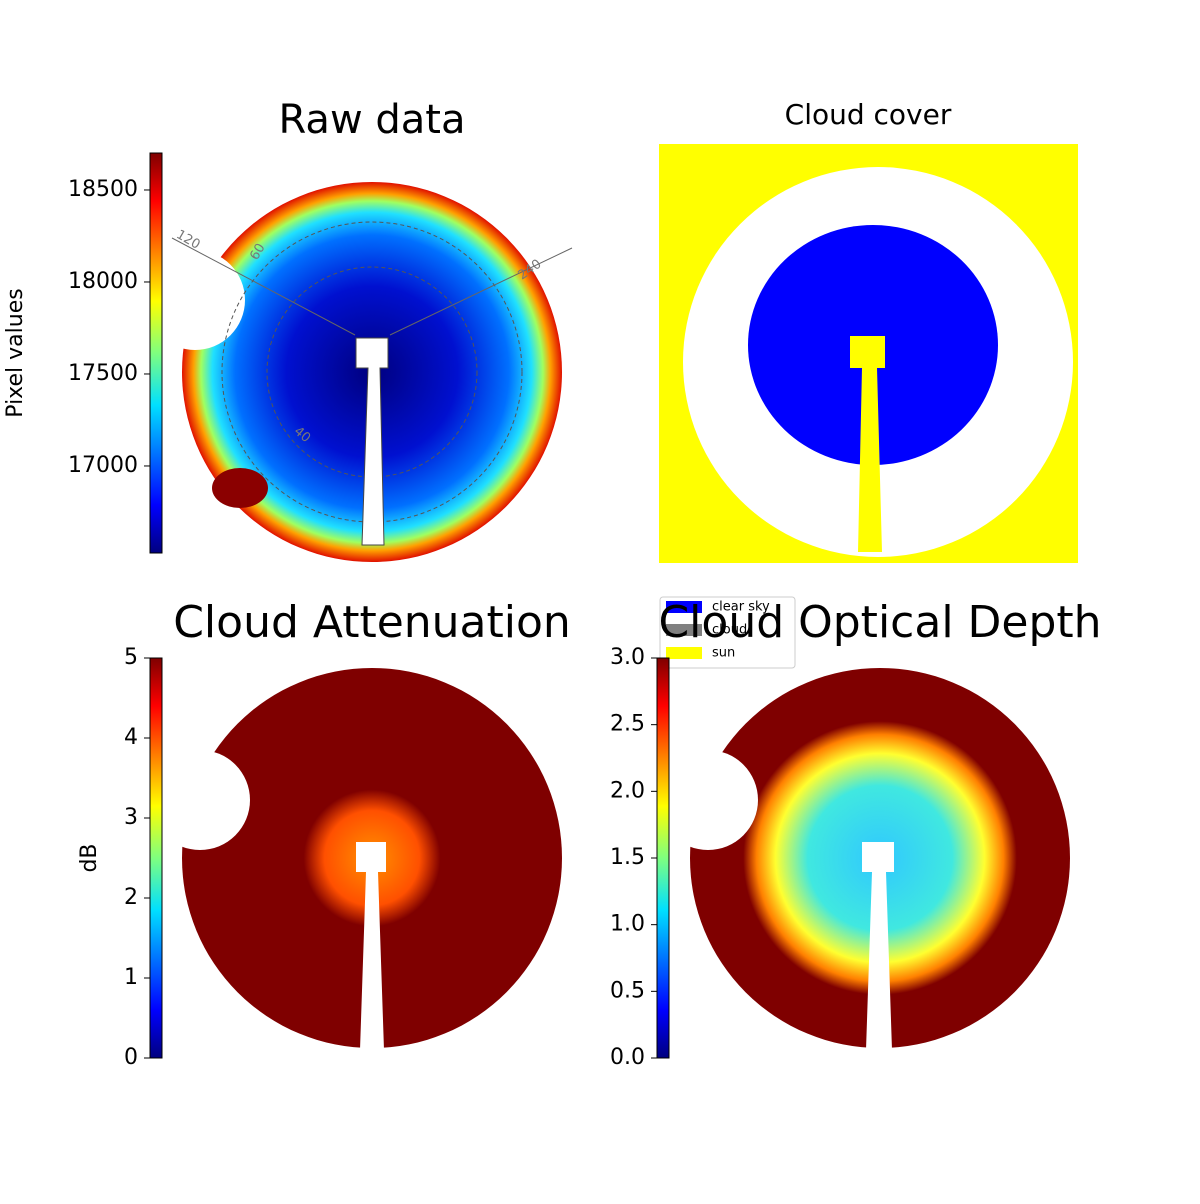 This screenshot has height=1204, width=1200. Describe the element at coordinates (131, 977) in the screenshot. I see `colorbar-tick-label: 1` at that location.